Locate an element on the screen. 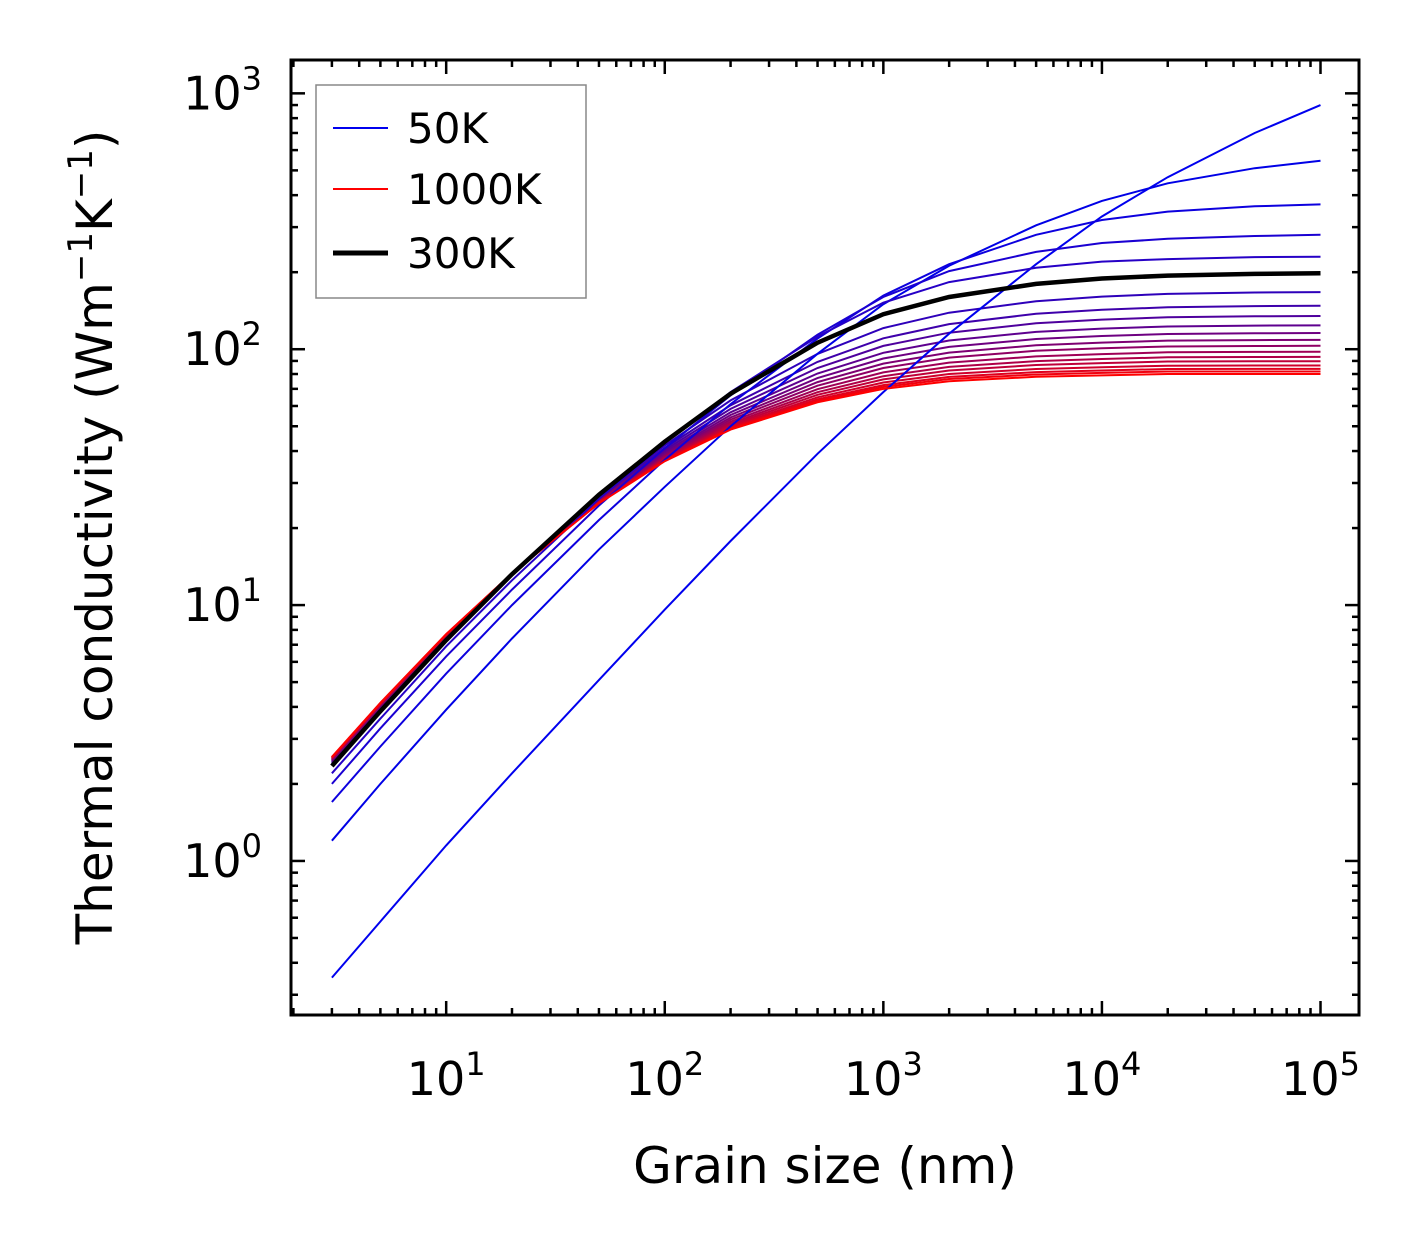  y-tick-label: 10⁰ is located at coordinates (222, 857).